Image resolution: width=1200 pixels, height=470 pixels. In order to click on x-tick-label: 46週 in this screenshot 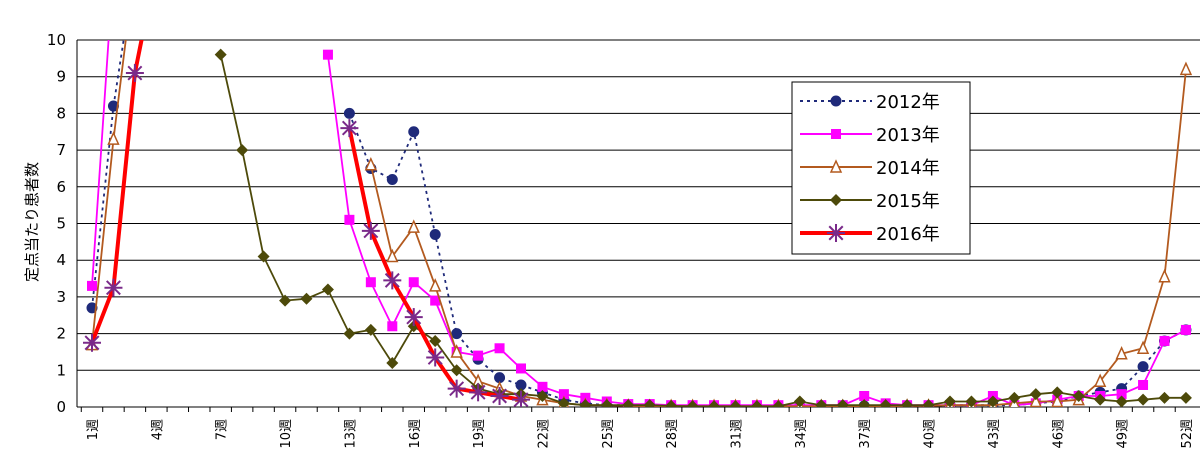, I will do `click(1058, 434)`.